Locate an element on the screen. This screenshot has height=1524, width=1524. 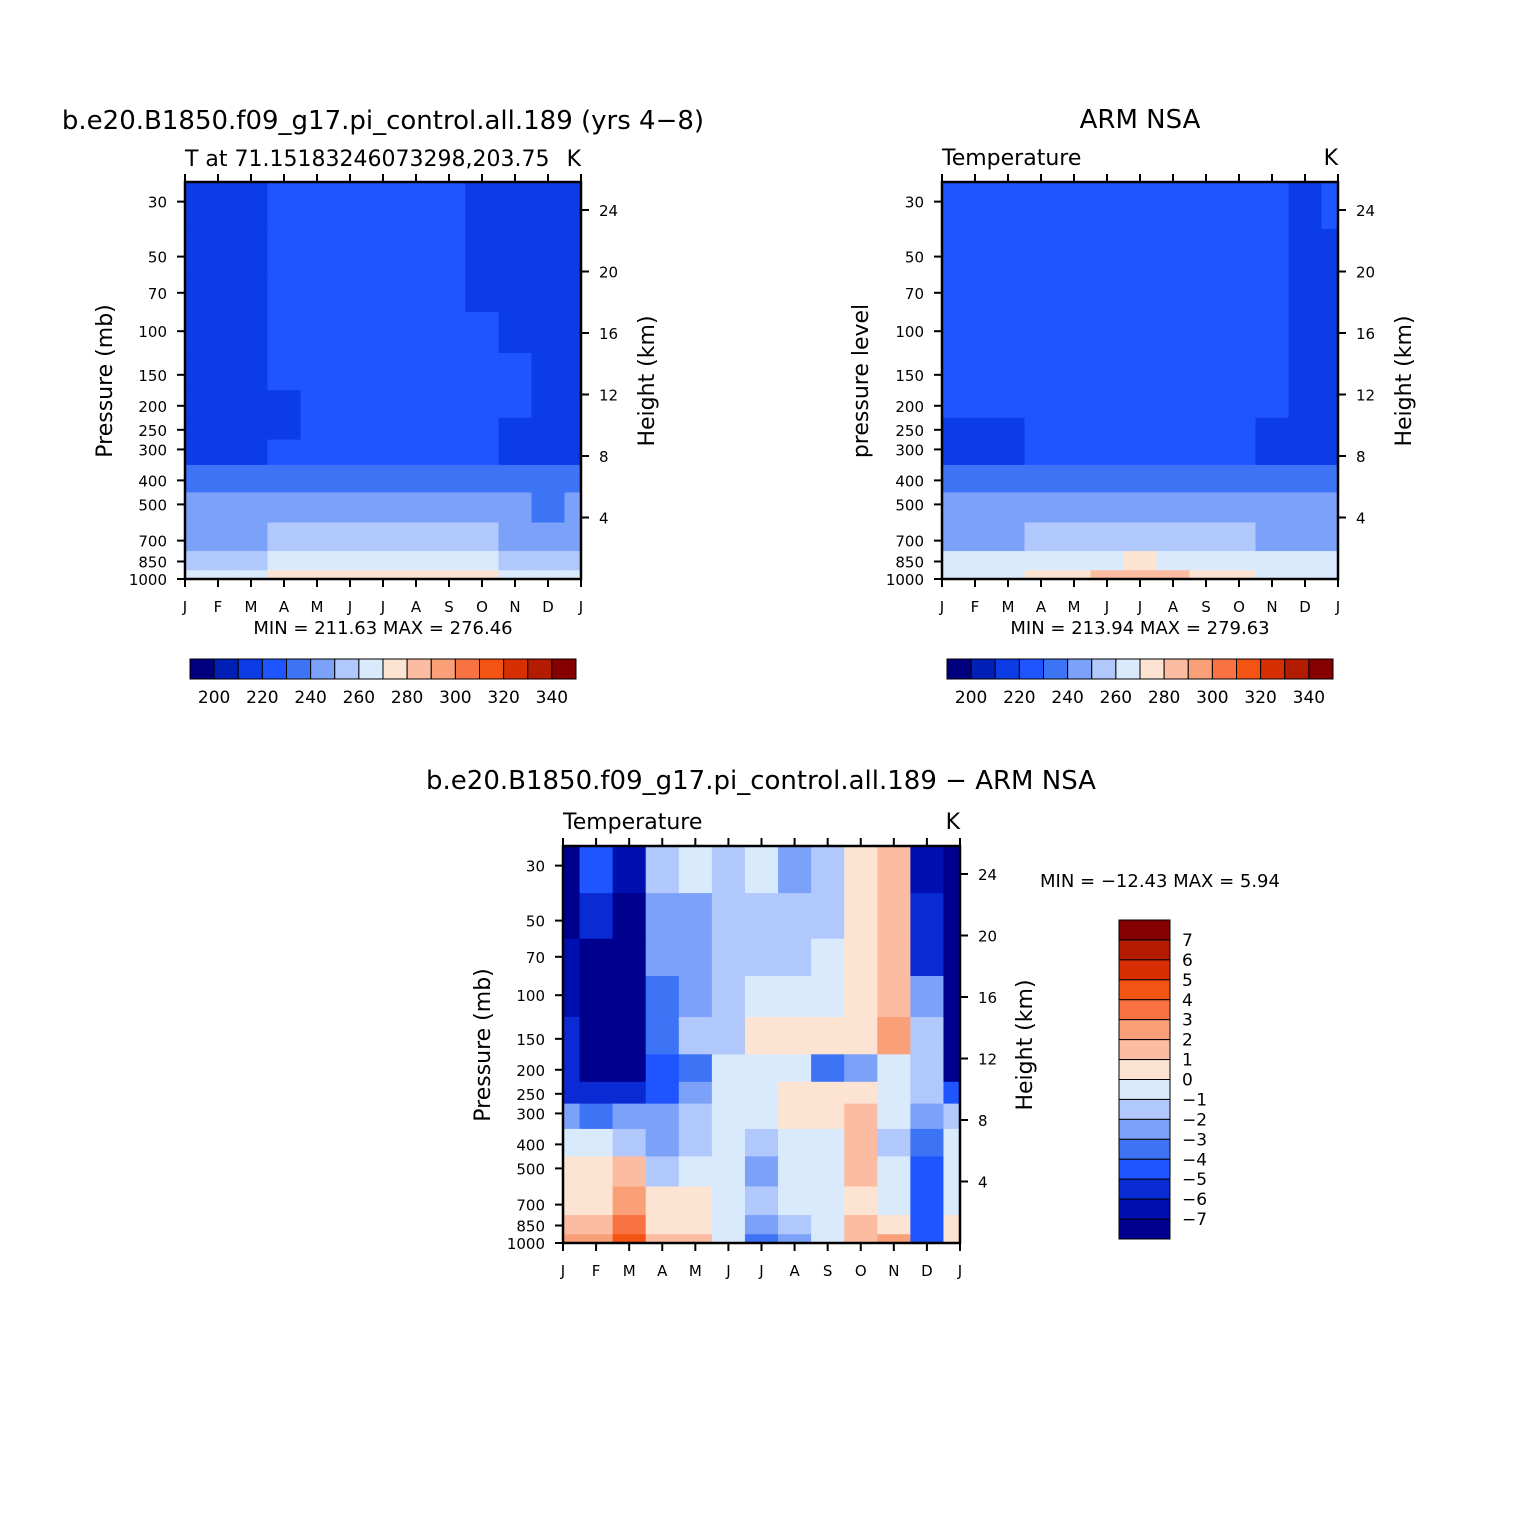
y-tick-label: 30 is located at coordinates (914, 203).